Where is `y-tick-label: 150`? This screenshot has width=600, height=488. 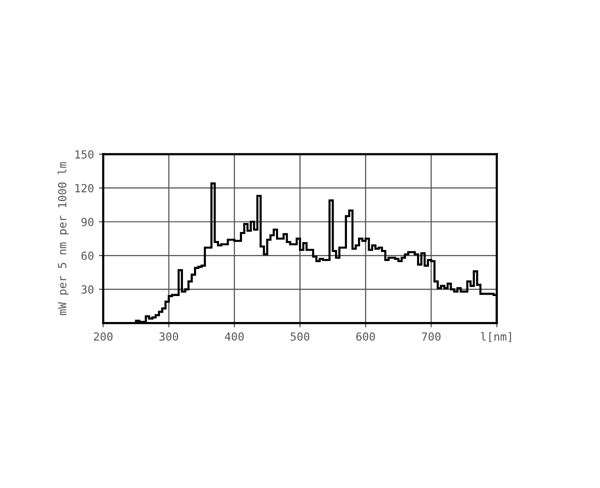 y-tick-label: 150 is located at coordinates (84, 154).